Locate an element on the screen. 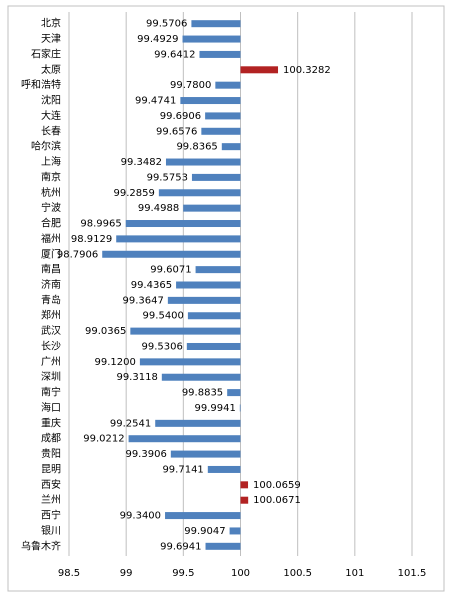 The width and height of the screenshot is (453, 593). y-tick-label: 银川 is located at coordinates (51, 530).